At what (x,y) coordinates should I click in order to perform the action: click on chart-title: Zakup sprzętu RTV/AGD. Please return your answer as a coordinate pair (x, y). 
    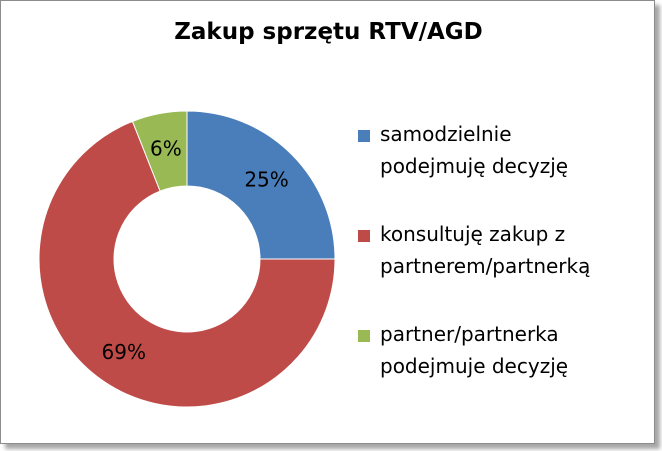
    Looking at the image, I should click on (328, 32).